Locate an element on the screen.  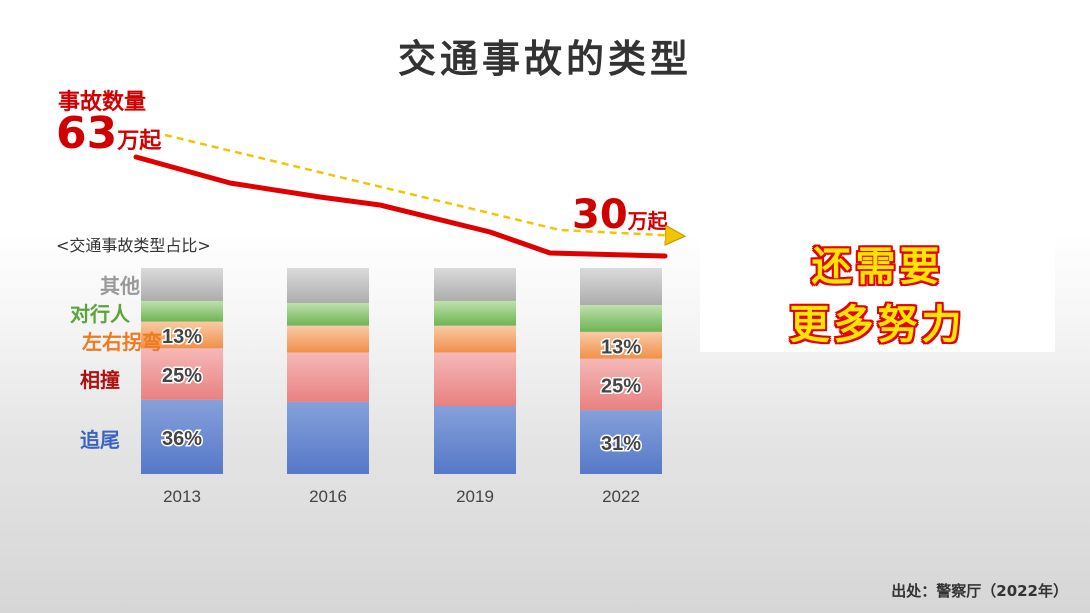
data-label-rear-end-2022: 31% is located at coordinates (621, 444).